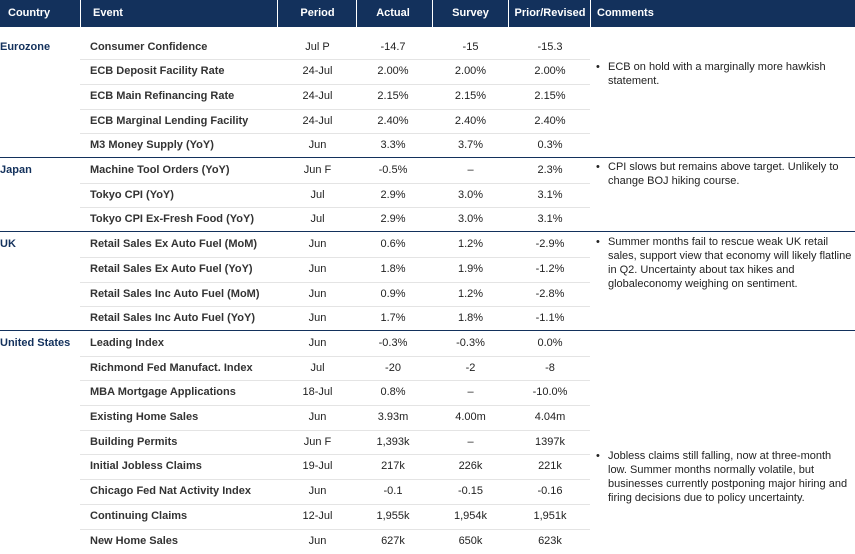 This screenshot has width=855, height=554. What do you see at coordinates (427, 47) in the screenshot?
I see `table-row: Consumer Confidence Jul P -14.7 -15 -15.3` at bounding box center [427, 47].